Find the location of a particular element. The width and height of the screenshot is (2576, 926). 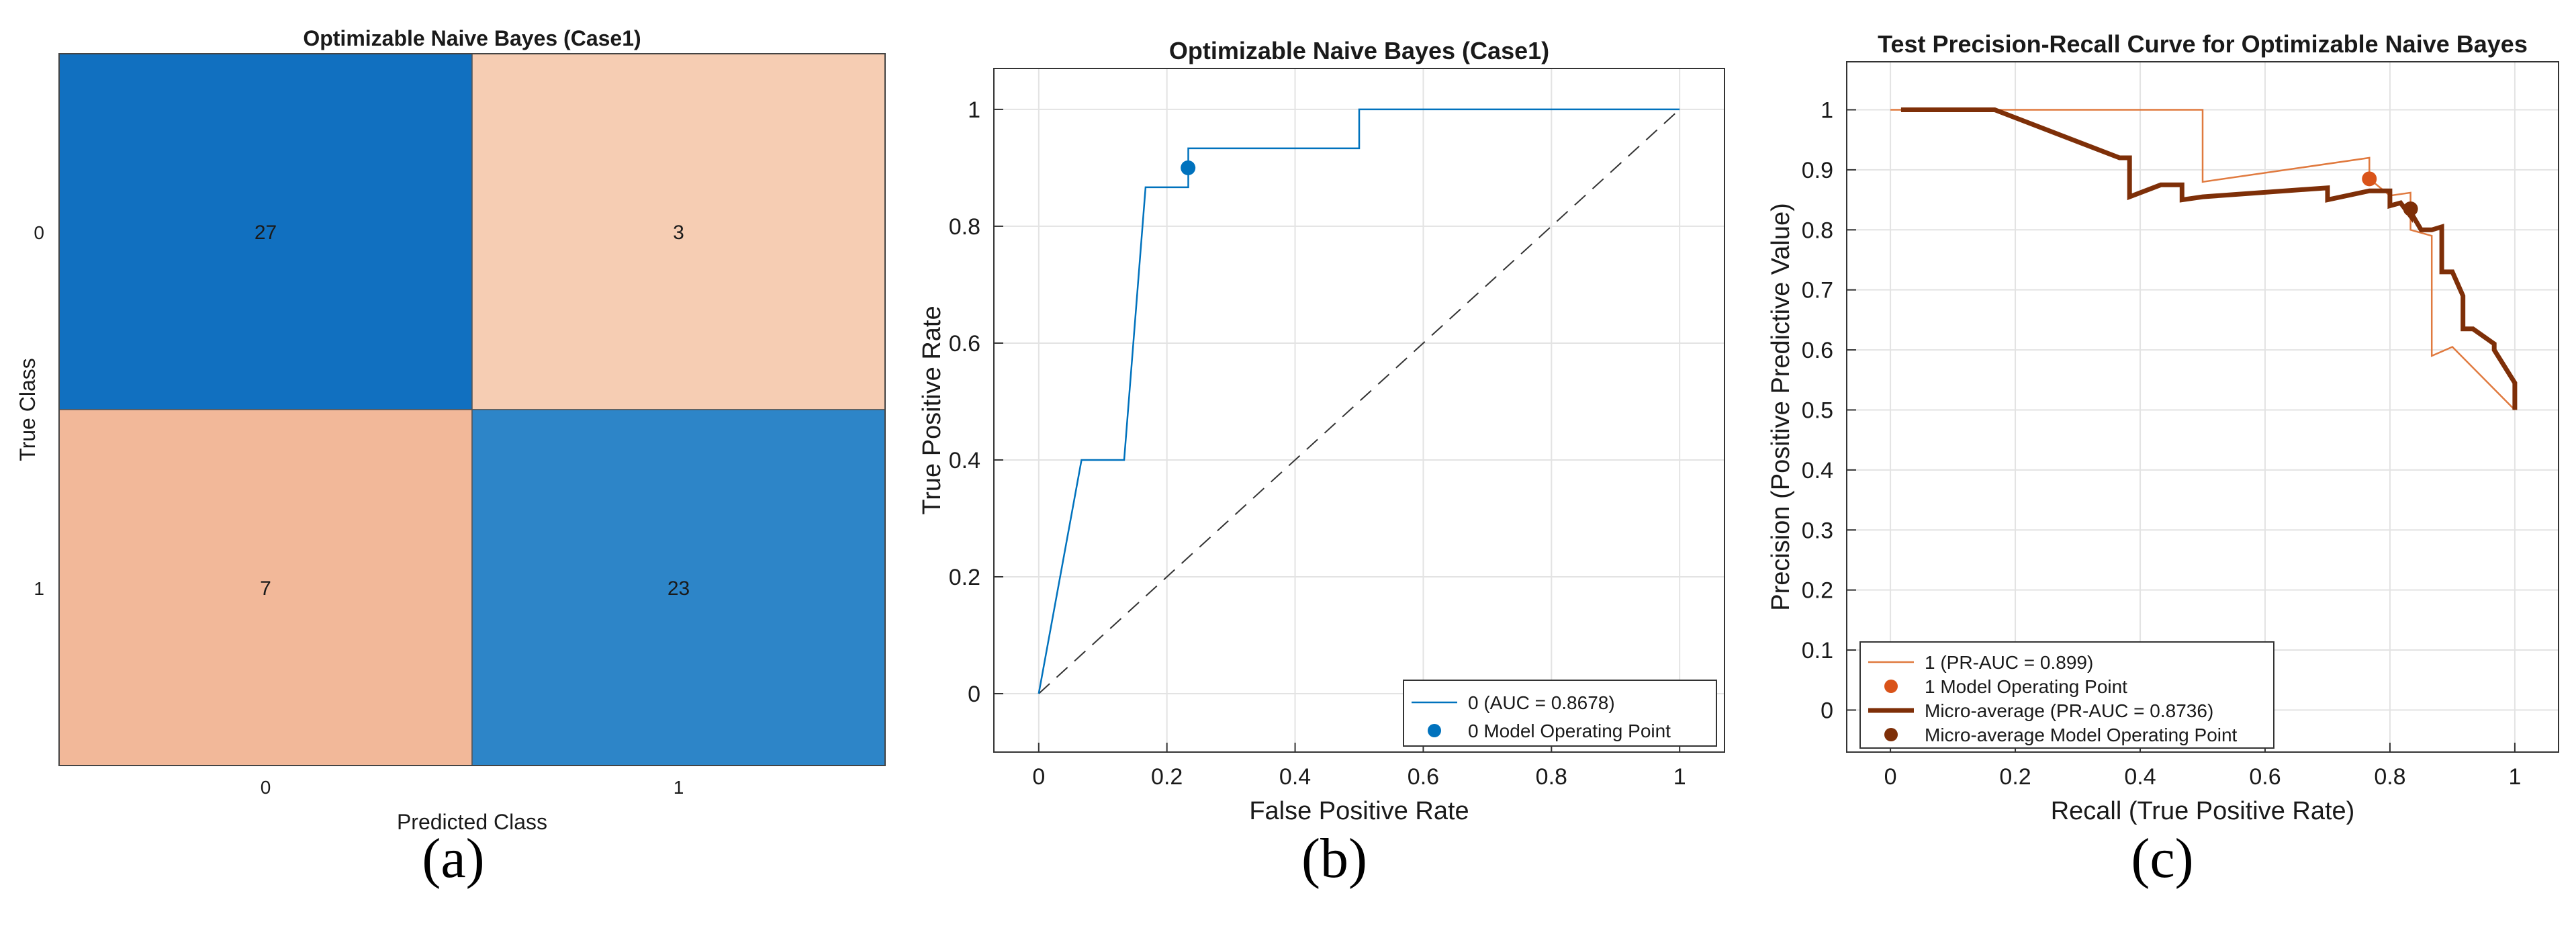

legend-entry: 0 (AUC = 0.8678) is located at coordinates (1541, 702).